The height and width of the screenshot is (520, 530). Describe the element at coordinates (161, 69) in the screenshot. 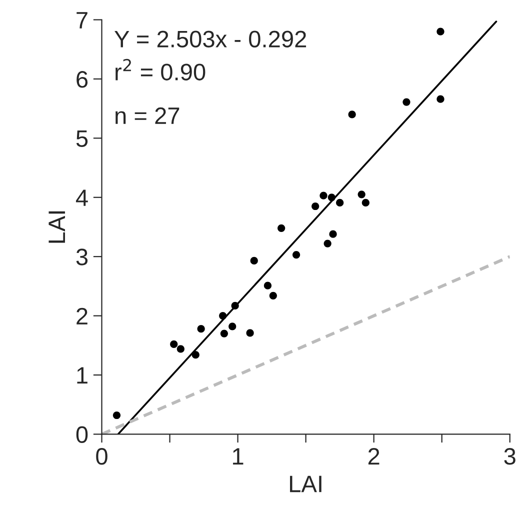

I see `annotation: r$^{2}$ = 0.90` at that location.